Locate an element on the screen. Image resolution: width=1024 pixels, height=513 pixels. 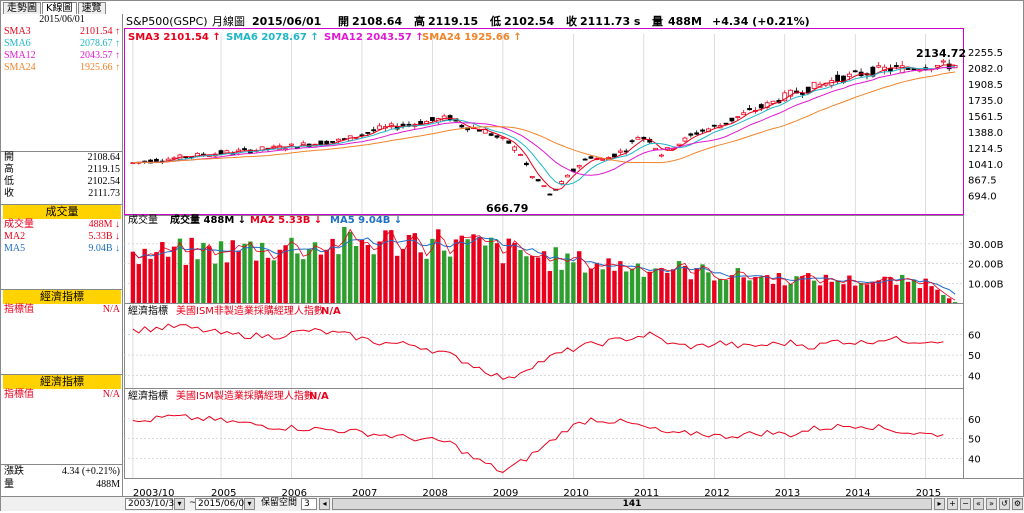
start-date-dropdown: ▾ is located at coordinates (179, 504).